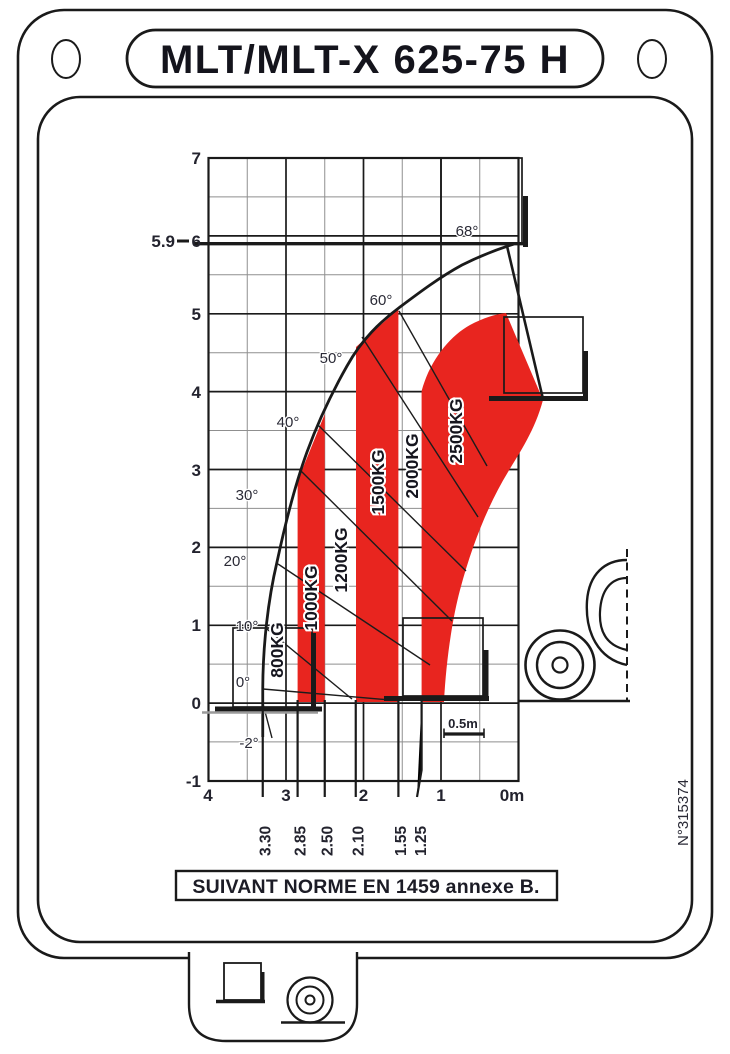 This screenshot has width=730, height=1054. I want to click on bottom-tab, so click(273, 997).